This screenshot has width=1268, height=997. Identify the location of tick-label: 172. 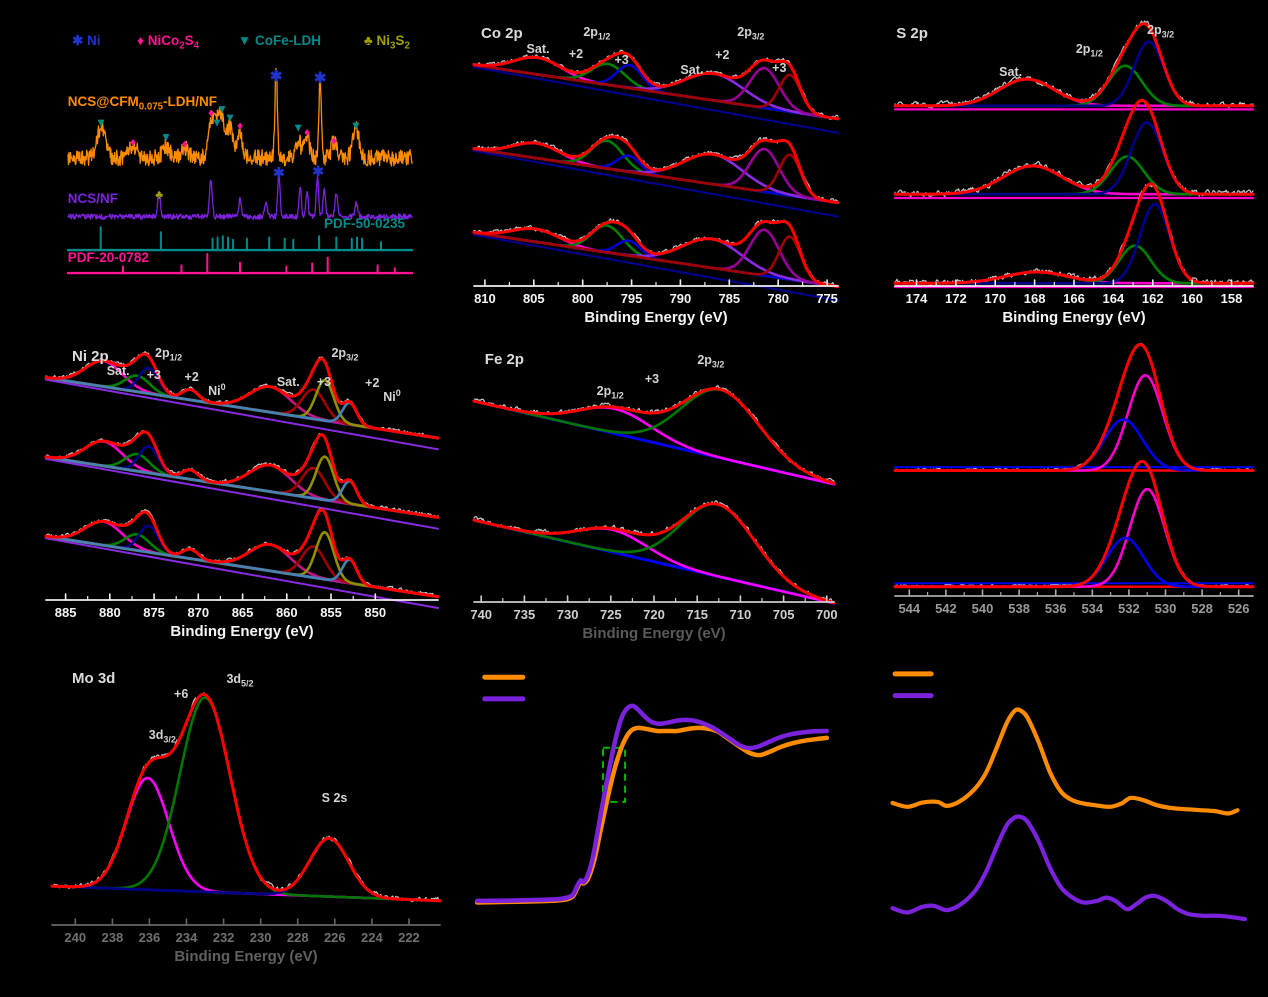
(956, 298).